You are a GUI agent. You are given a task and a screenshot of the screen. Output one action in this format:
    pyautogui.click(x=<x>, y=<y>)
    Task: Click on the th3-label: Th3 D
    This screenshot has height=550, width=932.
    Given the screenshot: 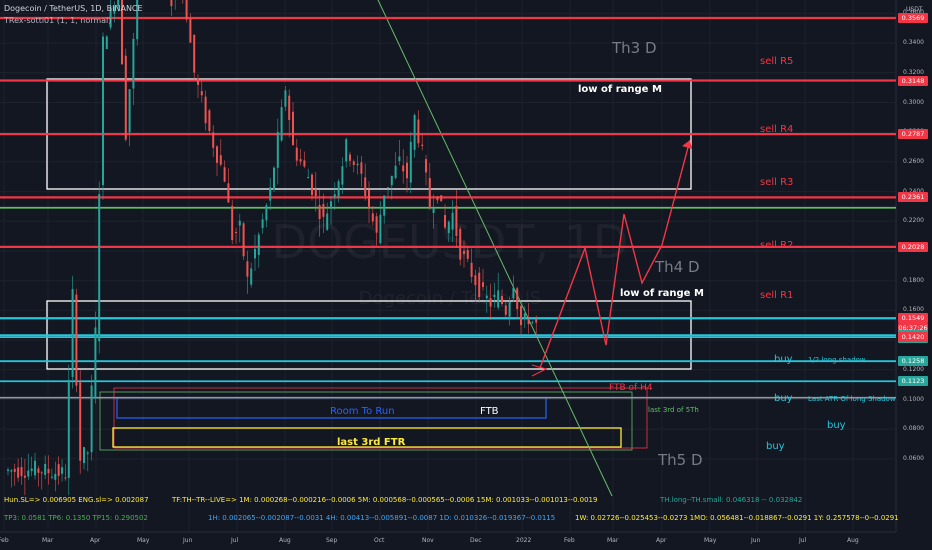 What is the action you would take?
    pyautogui.click(x=634, y=48)
    